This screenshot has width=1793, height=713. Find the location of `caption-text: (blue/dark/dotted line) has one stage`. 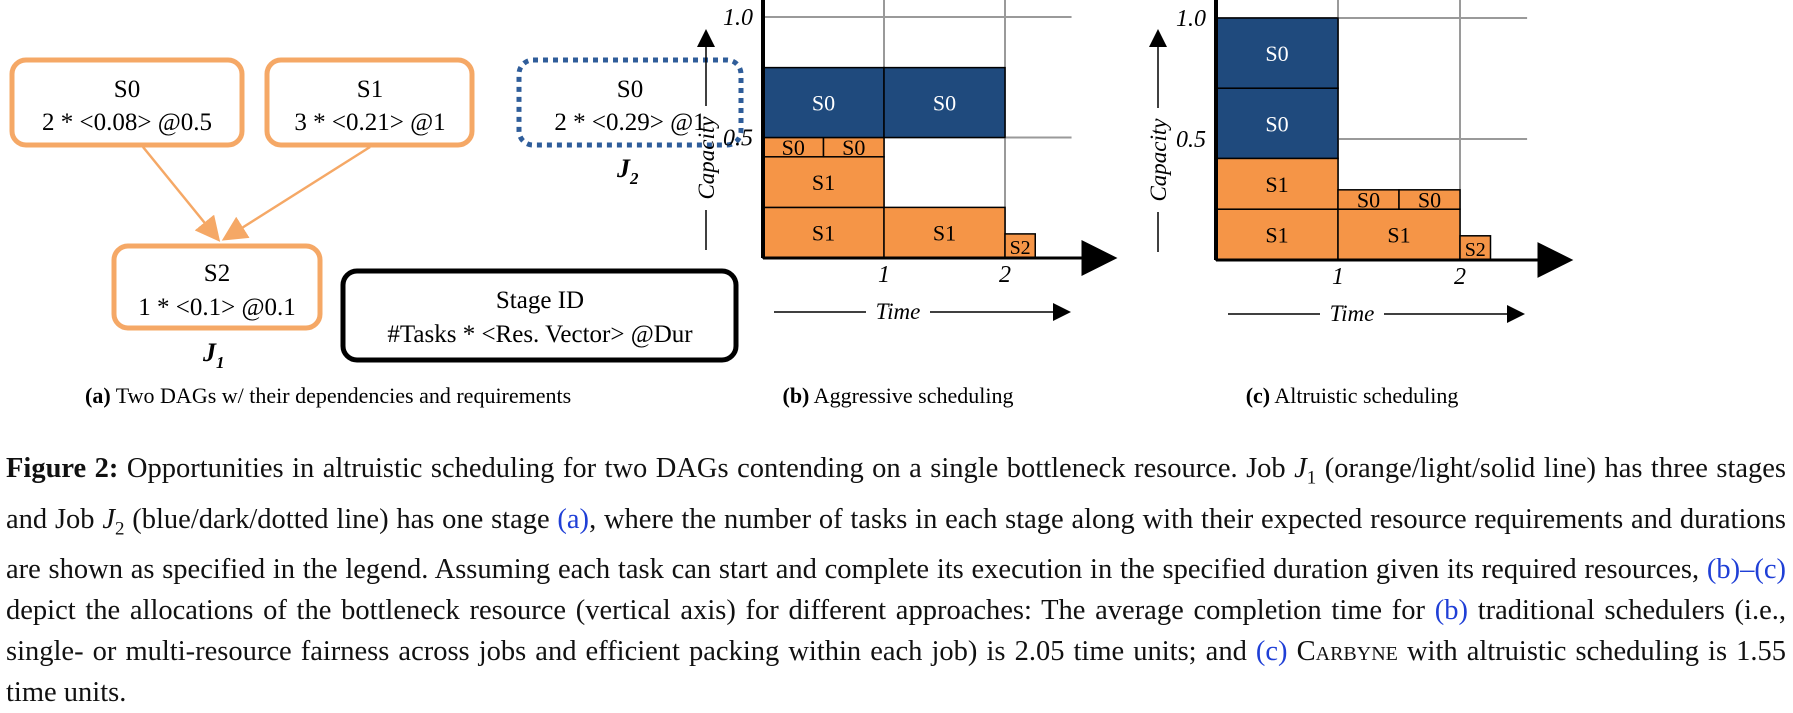

caption-text: (blue/dark/dotted line) has one stage is located at coordinates (341, 519).